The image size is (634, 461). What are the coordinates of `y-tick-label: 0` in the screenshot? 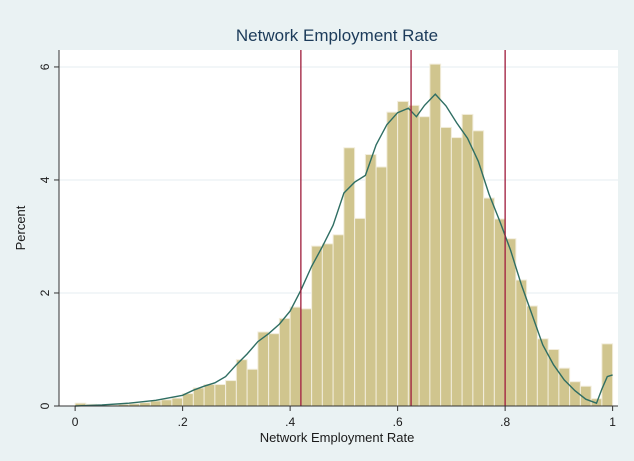 It's located at (45, 405).